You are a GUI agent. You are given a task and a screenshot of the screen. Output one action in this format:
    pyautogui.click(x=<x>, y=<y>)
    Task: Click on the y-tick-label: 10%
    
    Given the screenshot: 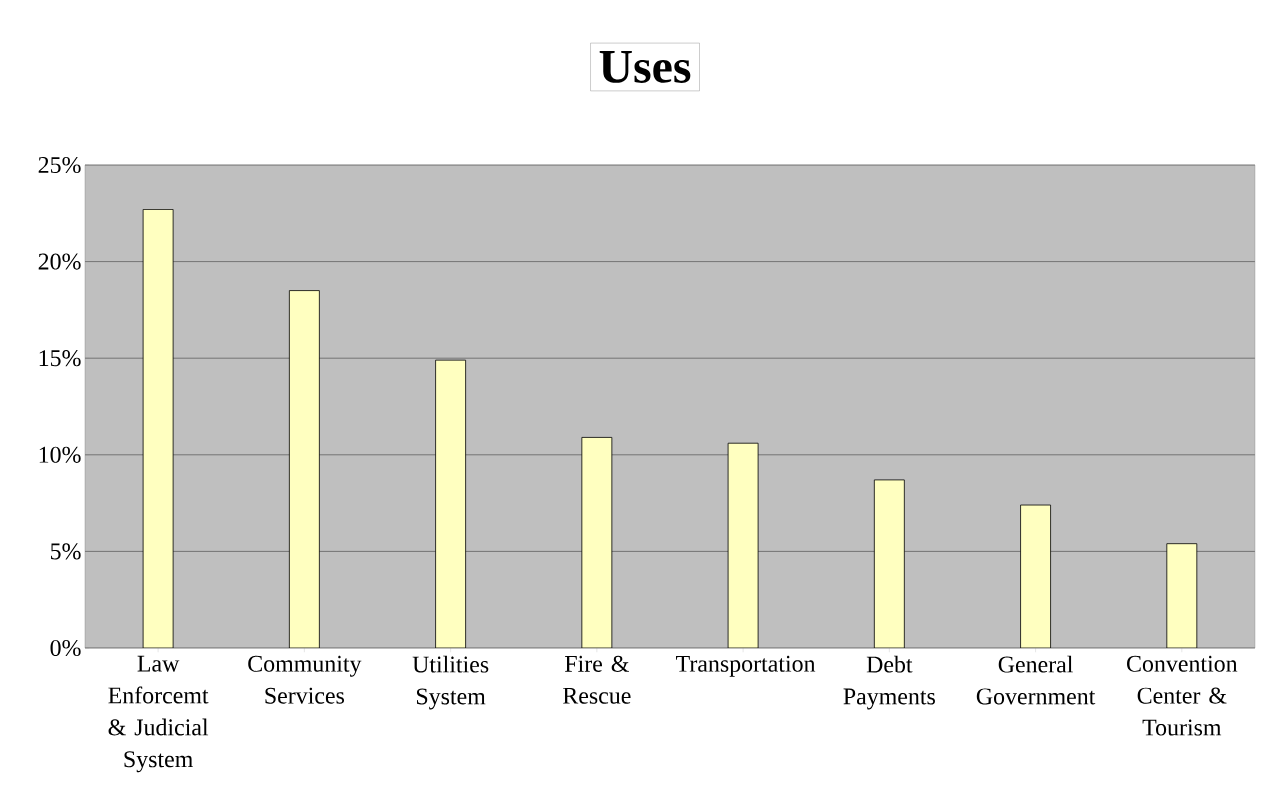 What is the action you would take?
    pyautogui.click(x=60, y=454)
    